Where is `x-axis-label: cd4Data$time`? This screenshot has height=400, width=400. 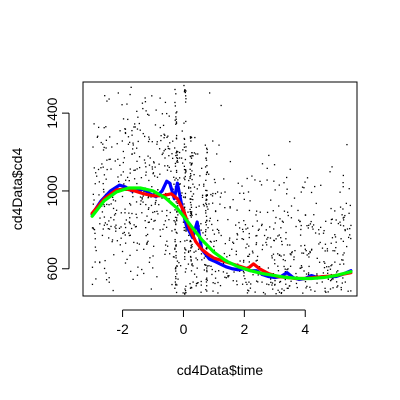
x-axis-label: cd4Data$time is located at coordinates (220, 370).